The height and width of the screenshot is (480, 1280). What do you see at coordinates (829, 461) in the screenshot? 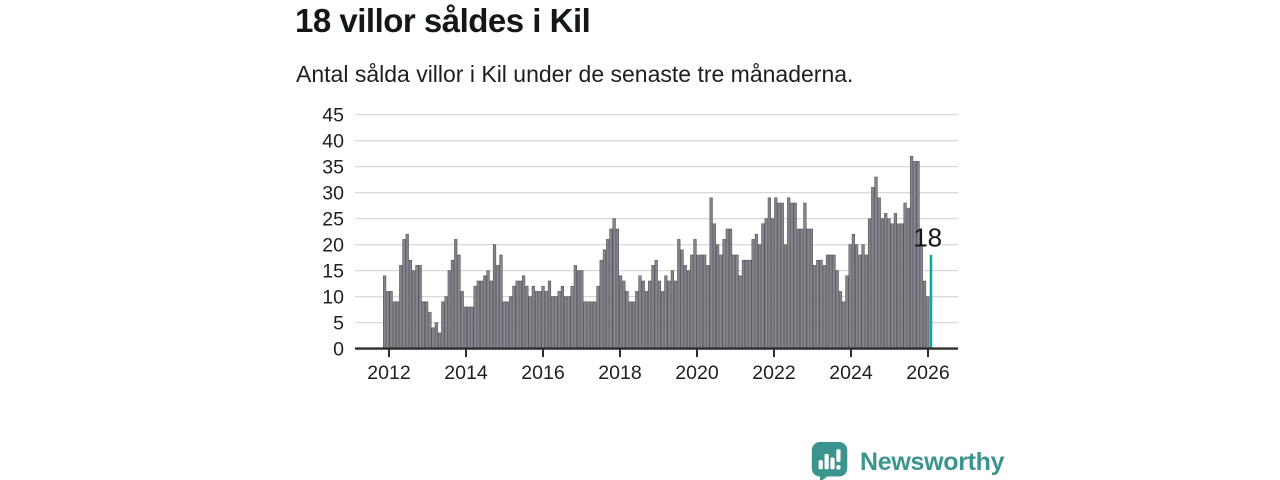
I see `newsworthy-icon` at bounding box center [829, 461].